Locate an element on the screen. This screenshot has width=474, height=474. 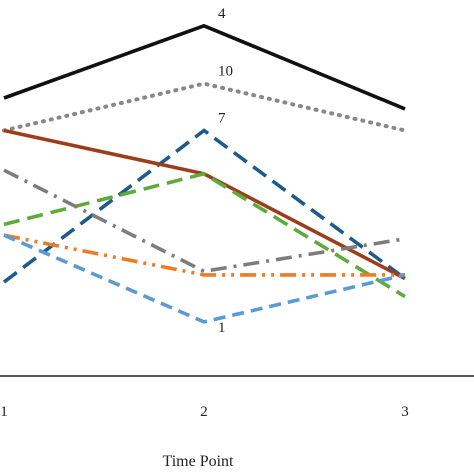
x-tick-label-2: 2 is located at coordinates (204, 412).